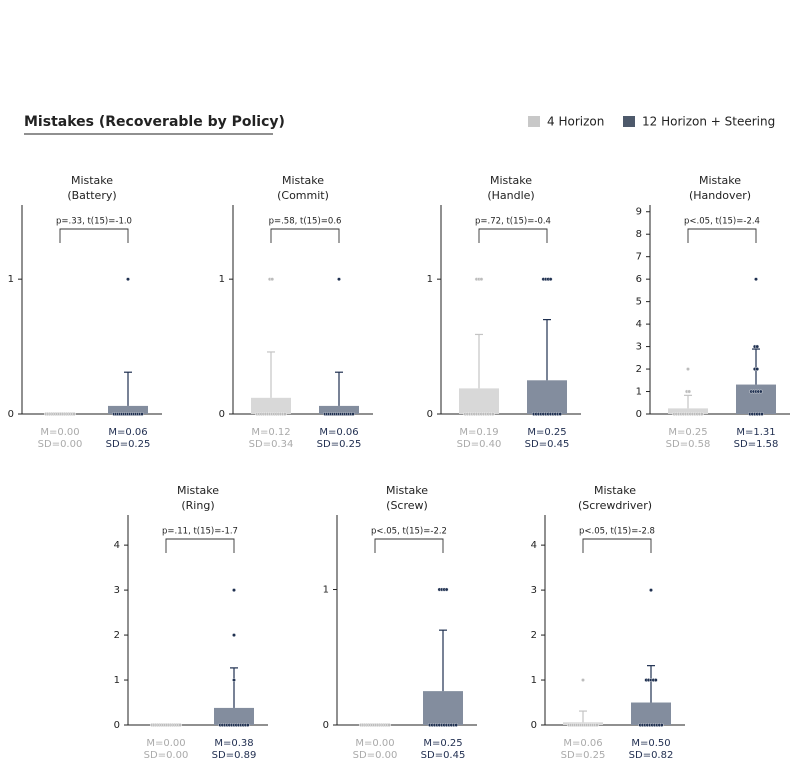 The height and width of the screenshot is (767, 794). Describe the element at coordinates (547, 444) in the screenshot. I see `sd-label: SD=0.45` at that location.